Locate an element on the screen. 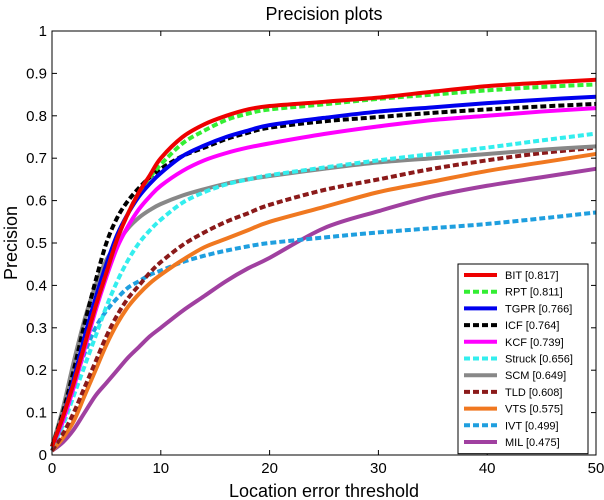 The height and width of the screenshot is (500, 604). legend-box is located at coordinates (523, 359).